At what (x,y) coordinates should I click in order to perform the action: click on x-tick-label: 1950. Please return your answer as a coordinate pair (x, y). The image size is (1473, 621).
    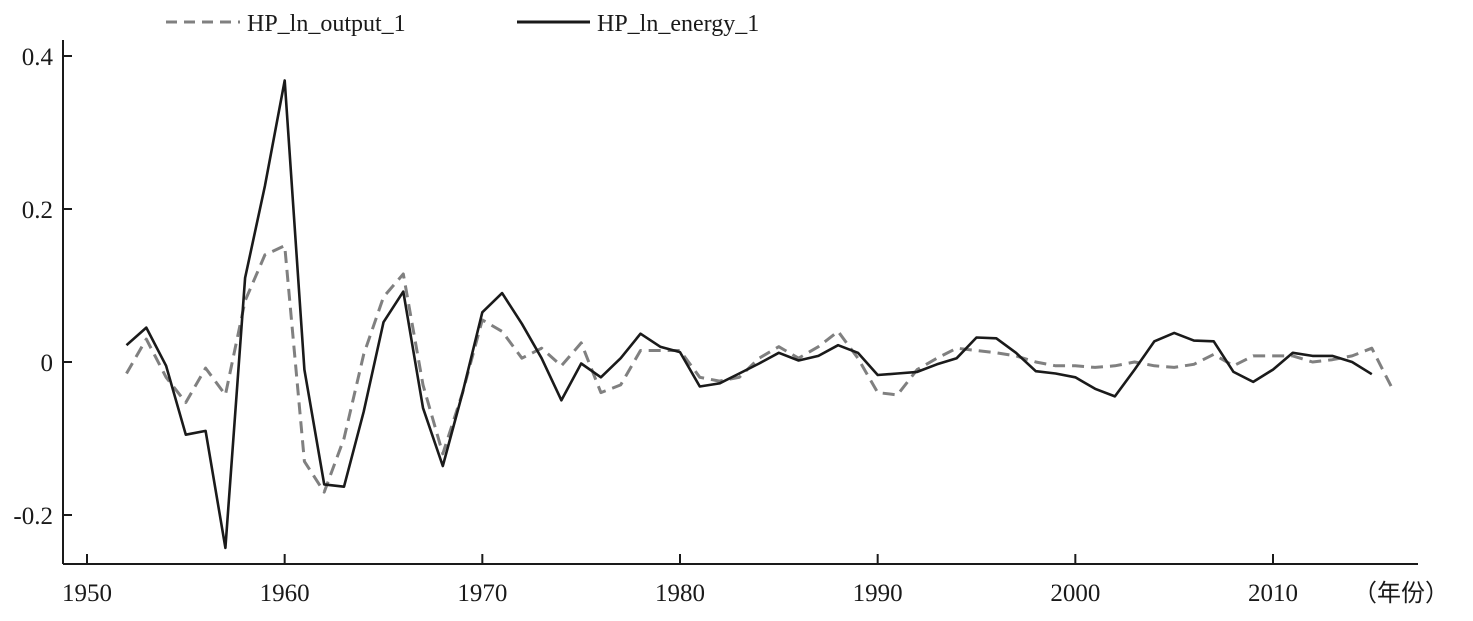
    Looking at the image, I should click on (87, 593).